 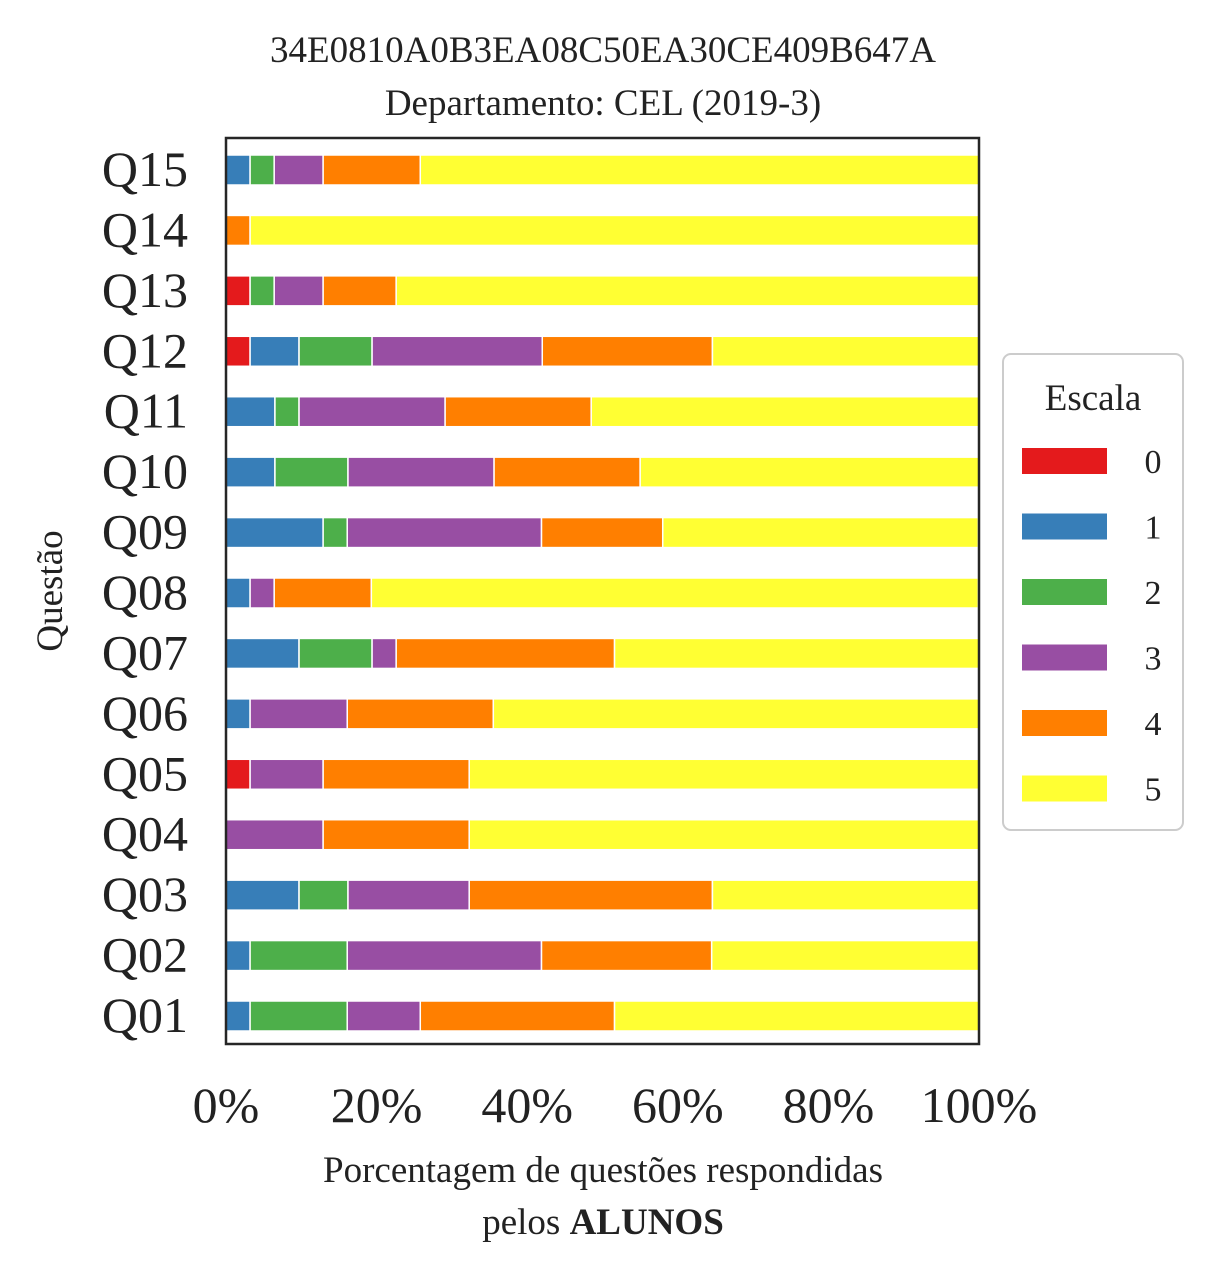 I want to click on x-axis-label-line1: Porcentagem de questões respondidas, so click(x=603, y=1170).